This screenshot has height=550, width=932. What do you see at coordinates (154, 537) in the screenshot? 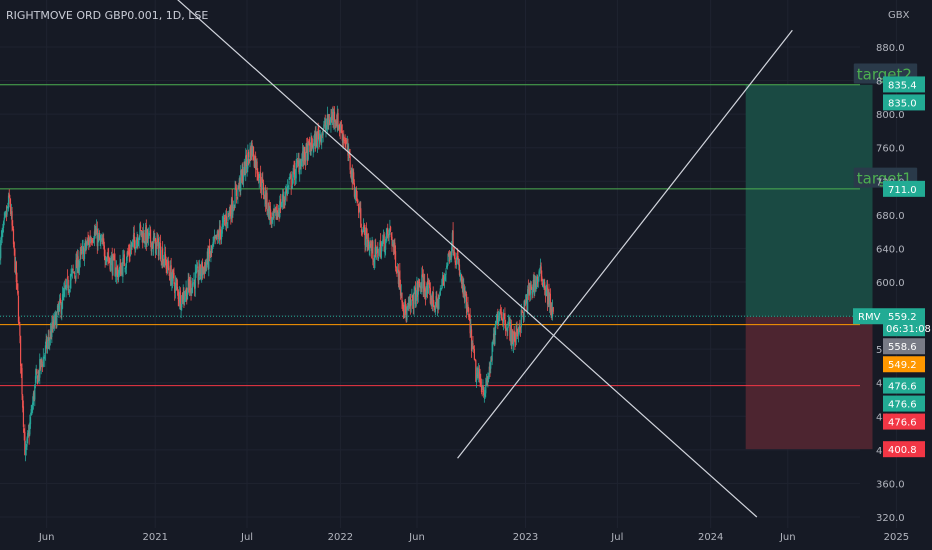
I see `x-tick-label: 2021` at bounding box center [154, 537].